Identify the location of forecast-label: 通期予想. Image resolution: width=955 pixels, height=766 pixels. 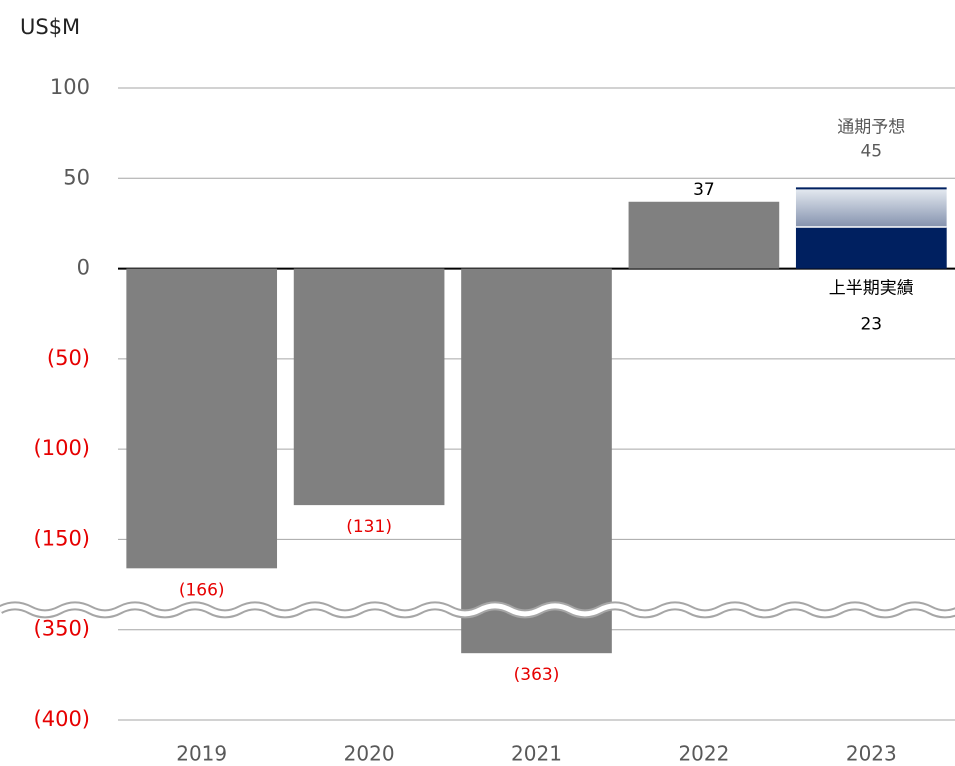
(871, 127).